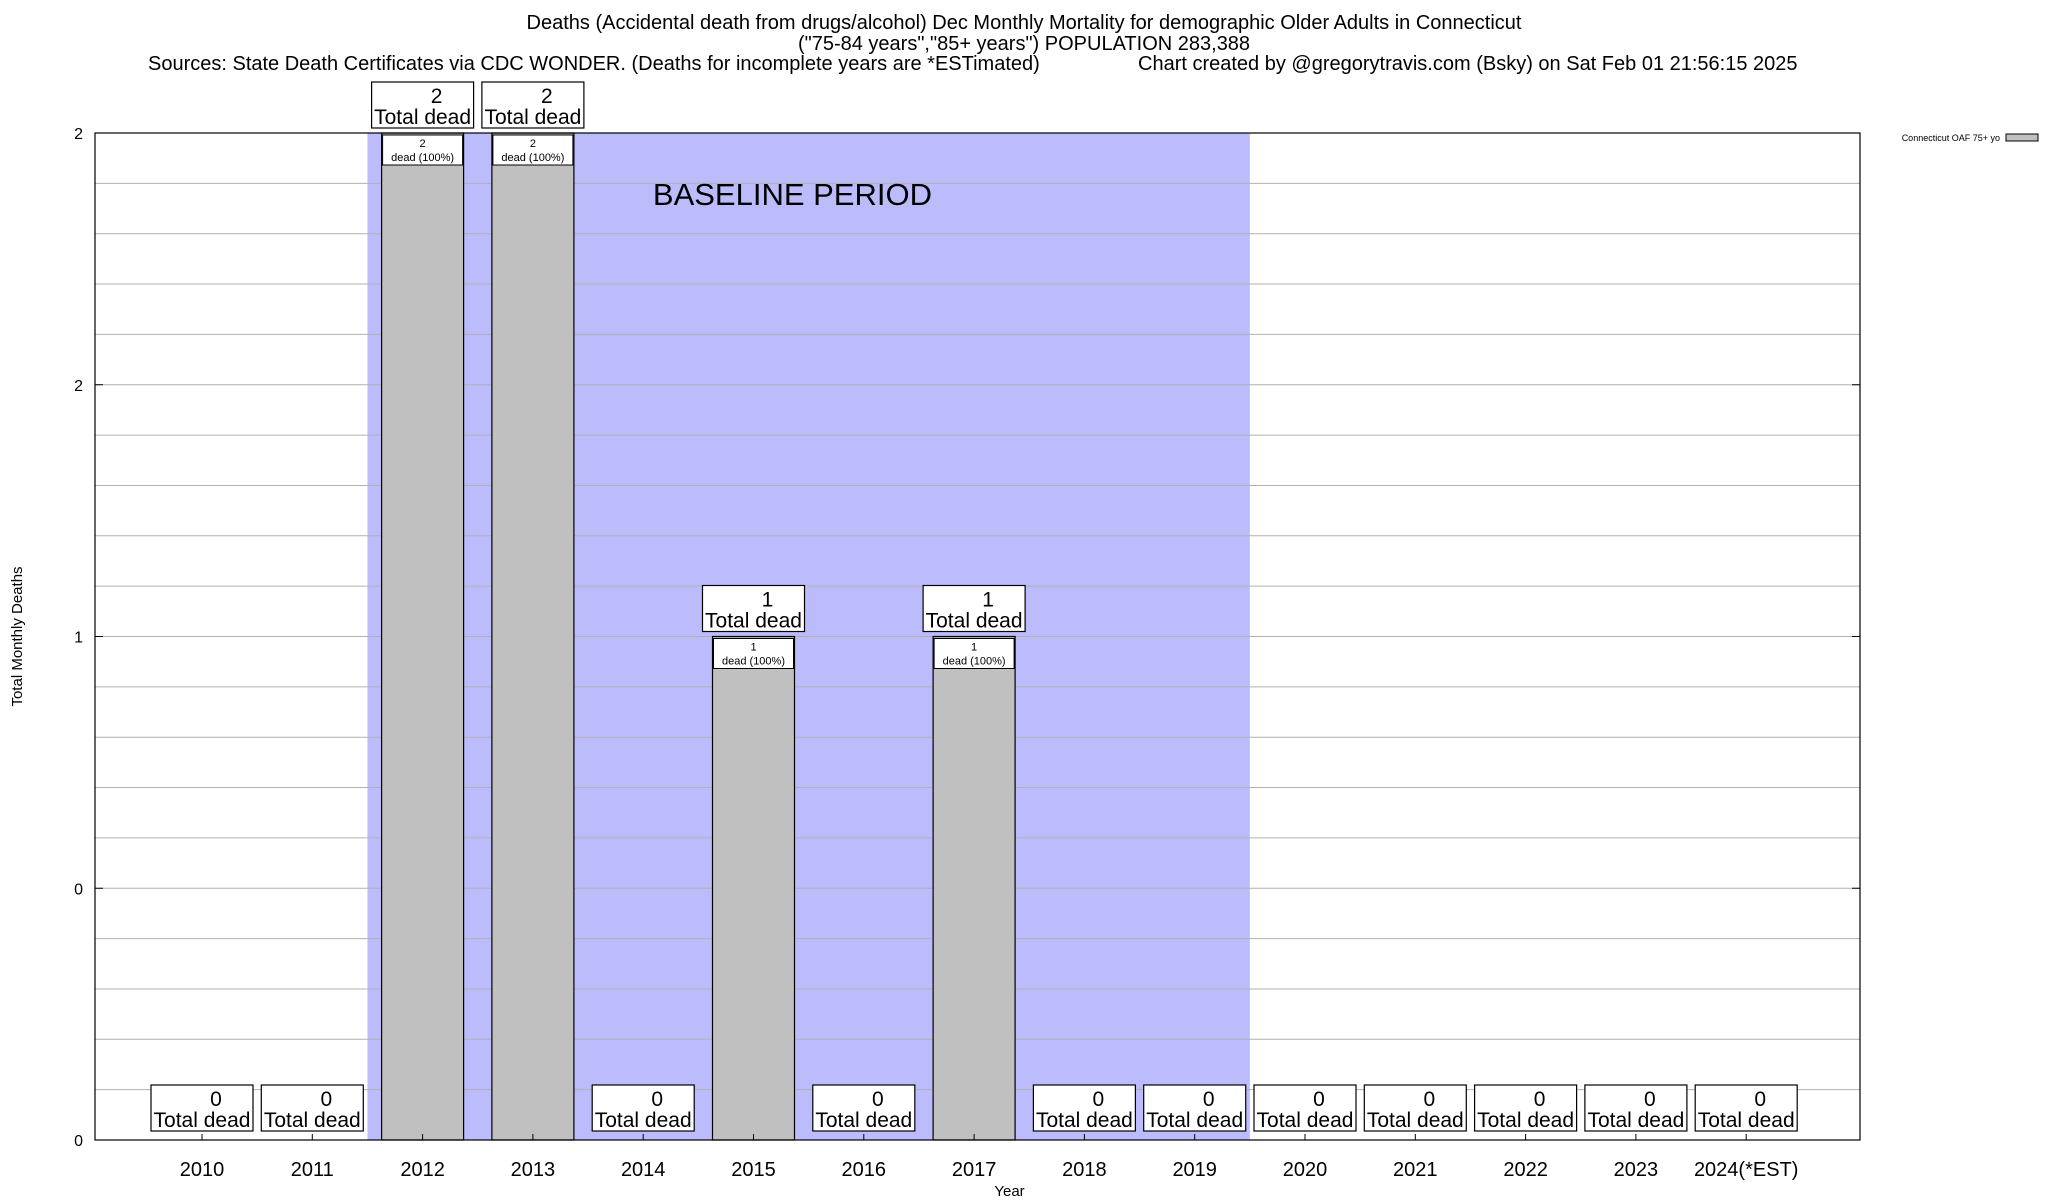  Describe the element at coordinates (1305, 1170) in the screenshot. I see `x-tick-label: 2020` at that location.